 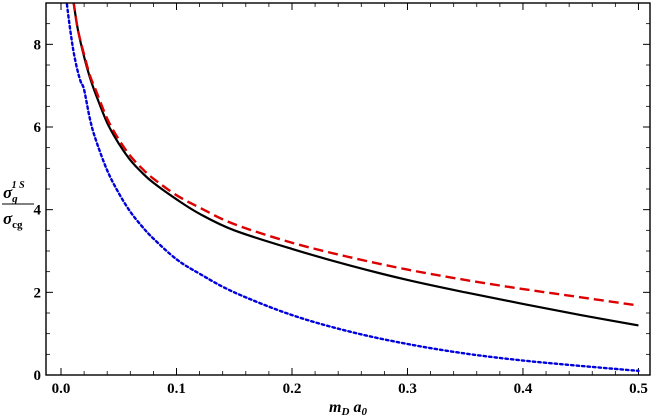 I want to click on y-tick-labels: 0 2 4 6 8, so click(x=38, y=210).